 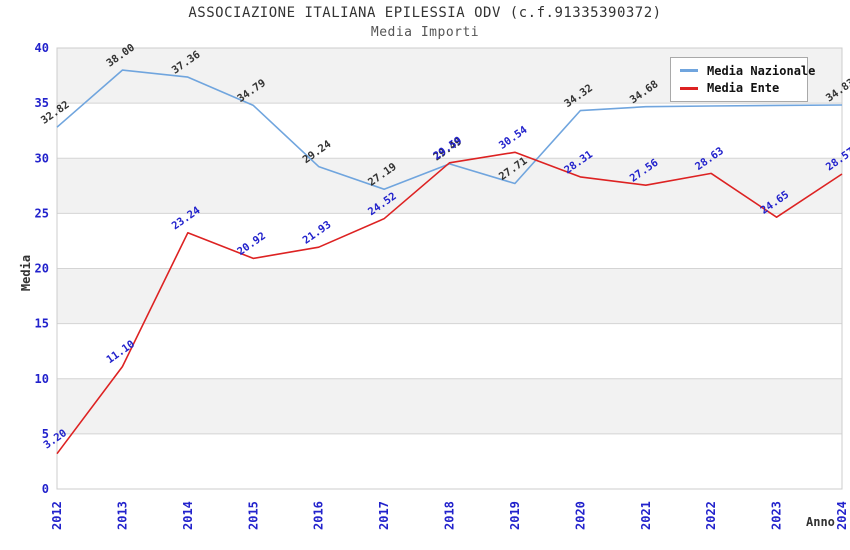 I want to click on y-tick-label: 35, so click(x=42, y=103).